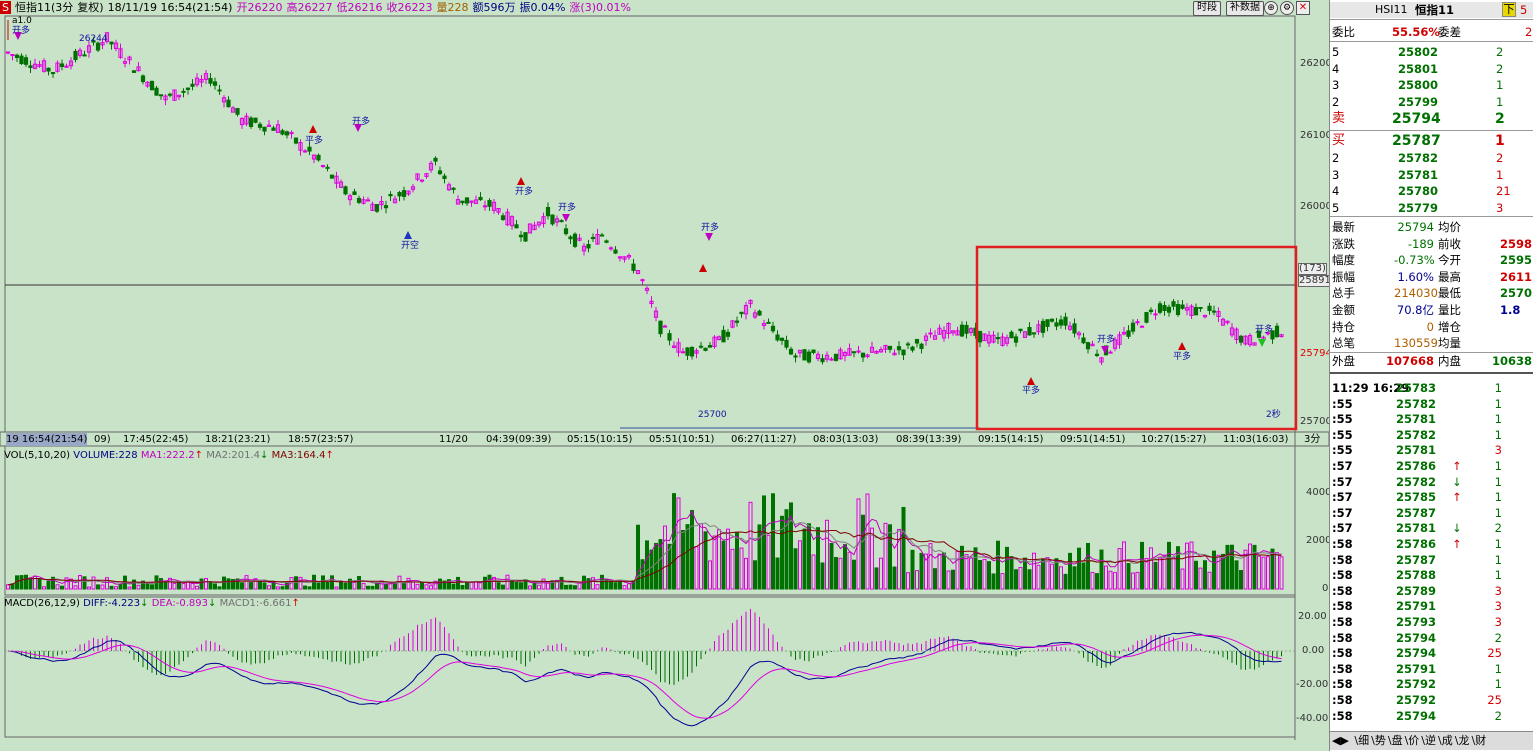 Image resolution: width=1533 pixels, height=751 pixels. I want to click on stat-value: 2595, so click(1516, 260).